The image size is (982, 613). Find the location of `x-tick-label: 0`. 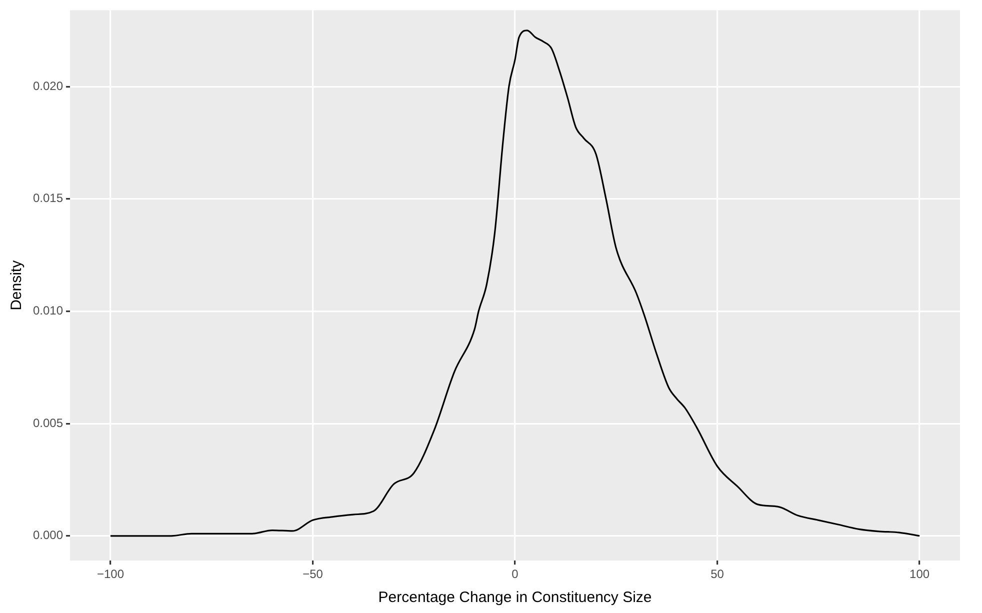

x-tick-label: 0 is located at coordinates (515, 574).